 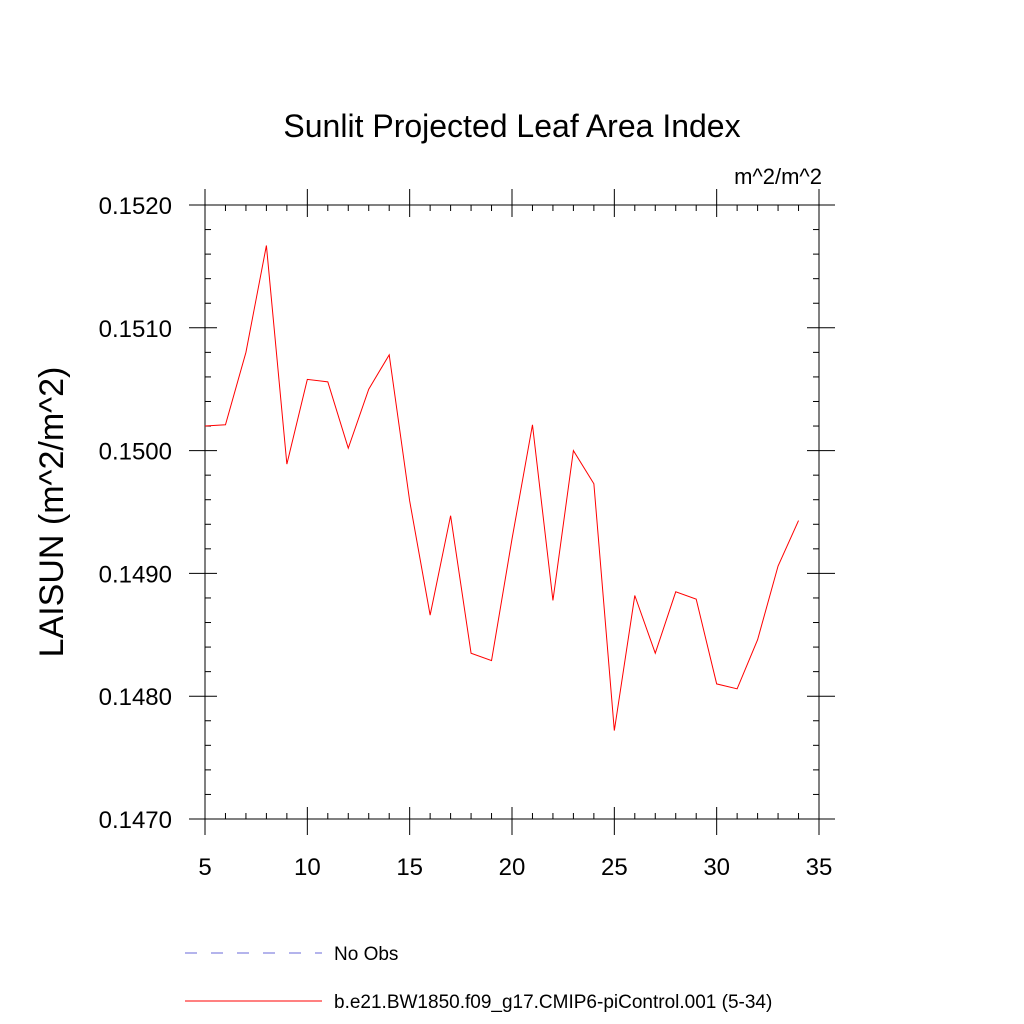 What do you see at coordinates (135, 697) in the screenshot?
I see `y-tick-label: 0.1480` at bounding box center [135, 697].